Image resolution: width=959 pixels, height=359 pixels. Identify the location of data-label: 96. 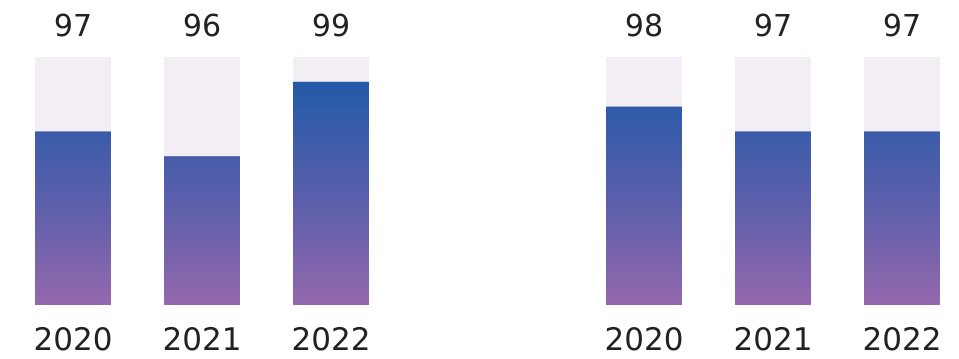
(202, 26).